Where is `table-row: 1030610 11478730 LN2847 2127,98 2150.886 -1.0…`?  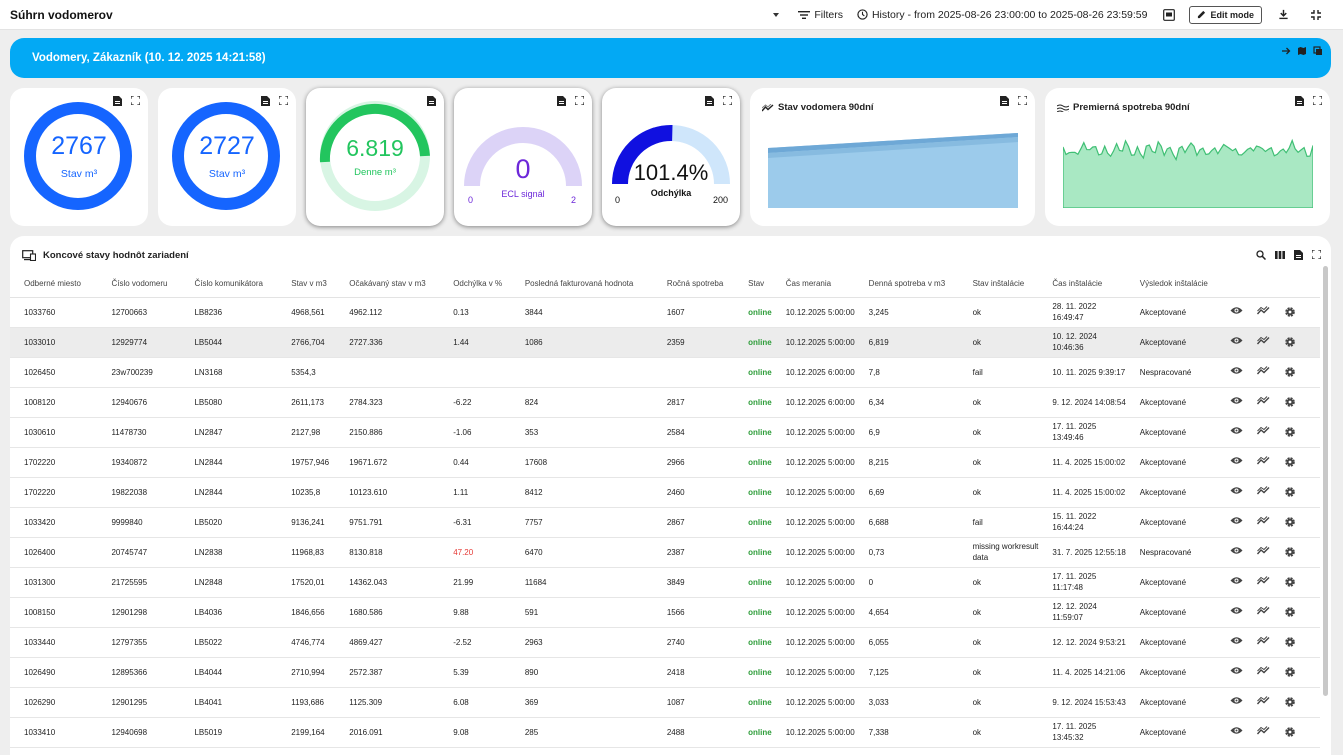 table-row: 1030610 11478730 LN2847 2127,98 2150.886 -1.0… is located at coordinates (665, 432).